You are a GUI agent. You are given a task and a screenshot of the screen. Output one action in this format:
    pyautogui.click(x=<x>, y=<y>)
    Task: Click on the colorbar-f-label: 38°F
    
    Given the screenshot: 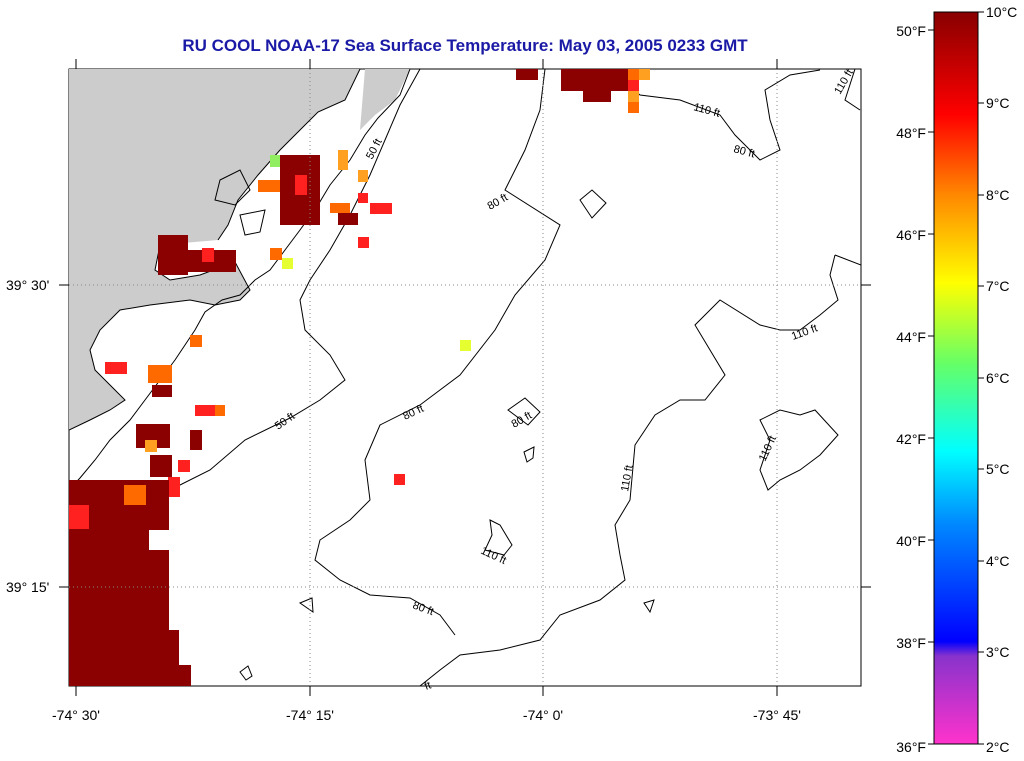 What is the action you would take?
    pyautogui.click(x=911, y=643)
    